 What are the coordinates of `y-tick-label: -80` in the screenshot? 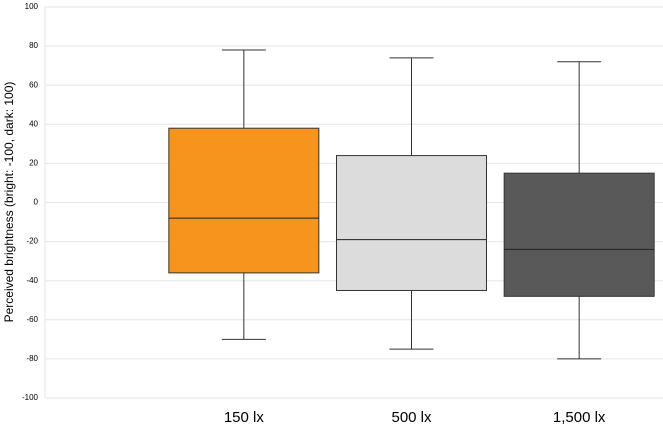 It's located at (32, 358).